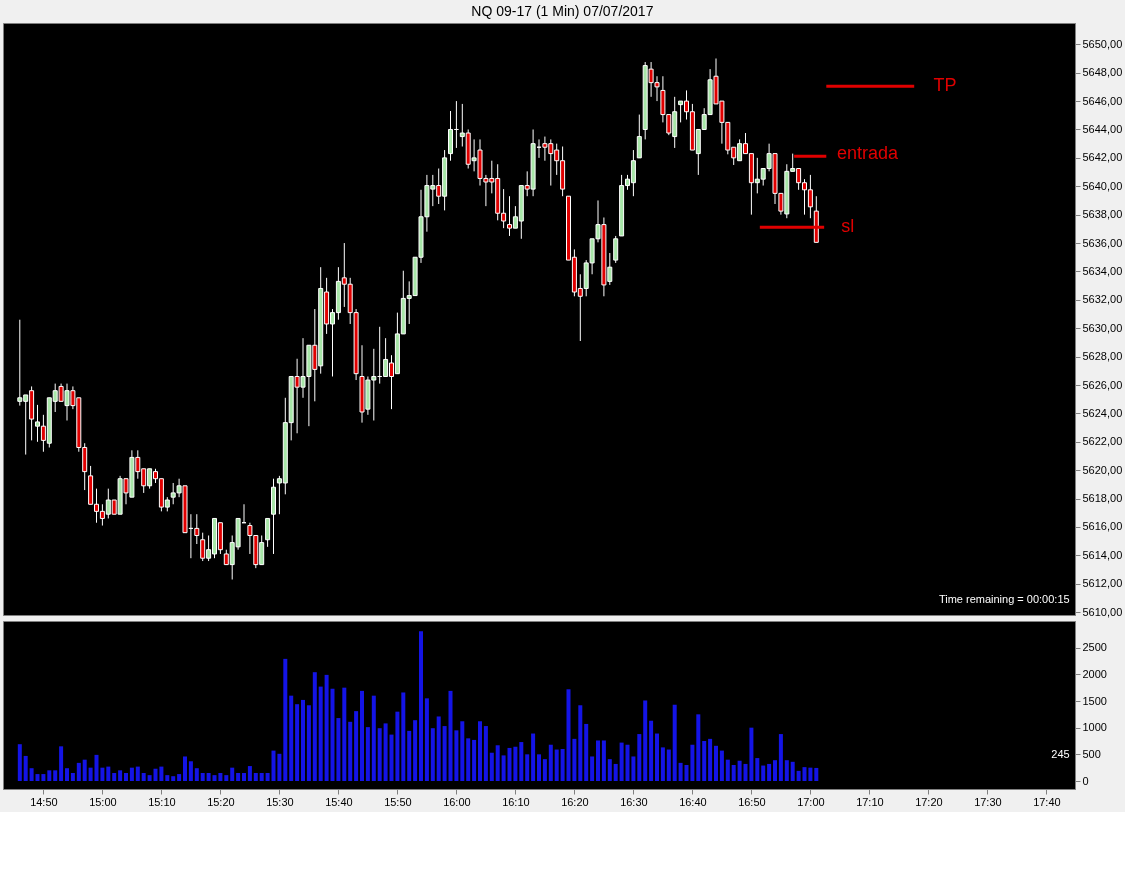 The image size is (1148, 872). I want to click on x-tick-label: 17:30, so click(988, 801).